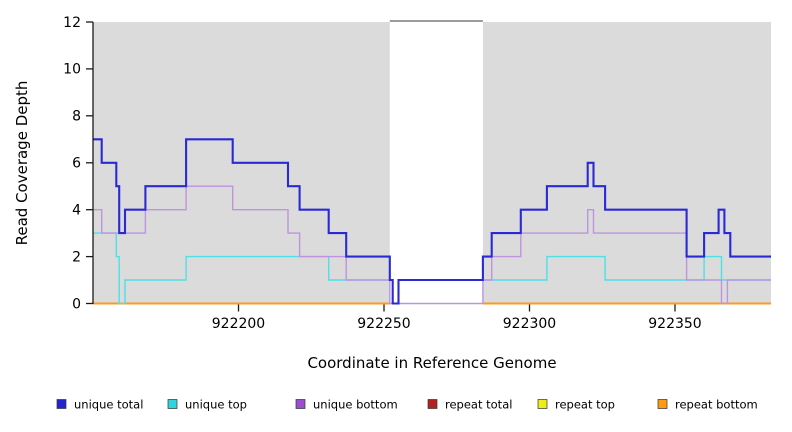 The image size is (792, 432). What do you see at coordinates (238, 324) in the screenshot?
I see `x-tick-label: 922200` at bounding box center [238, 324].